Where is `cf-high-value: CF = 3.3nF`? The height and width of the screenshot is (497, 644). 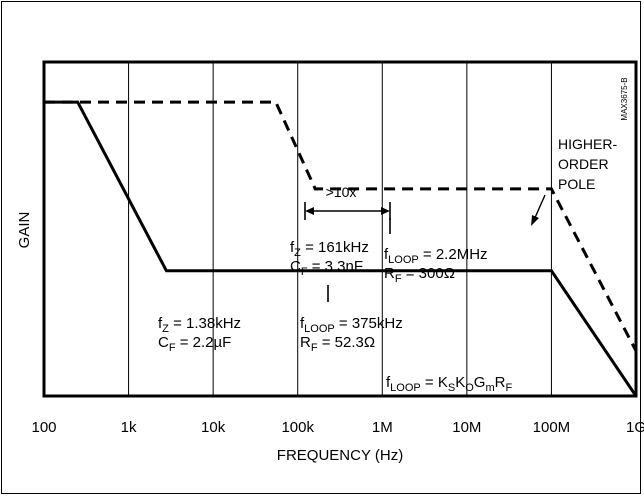
cf-high-value: CF = 3.3nF is located at coordinates (326, 268).